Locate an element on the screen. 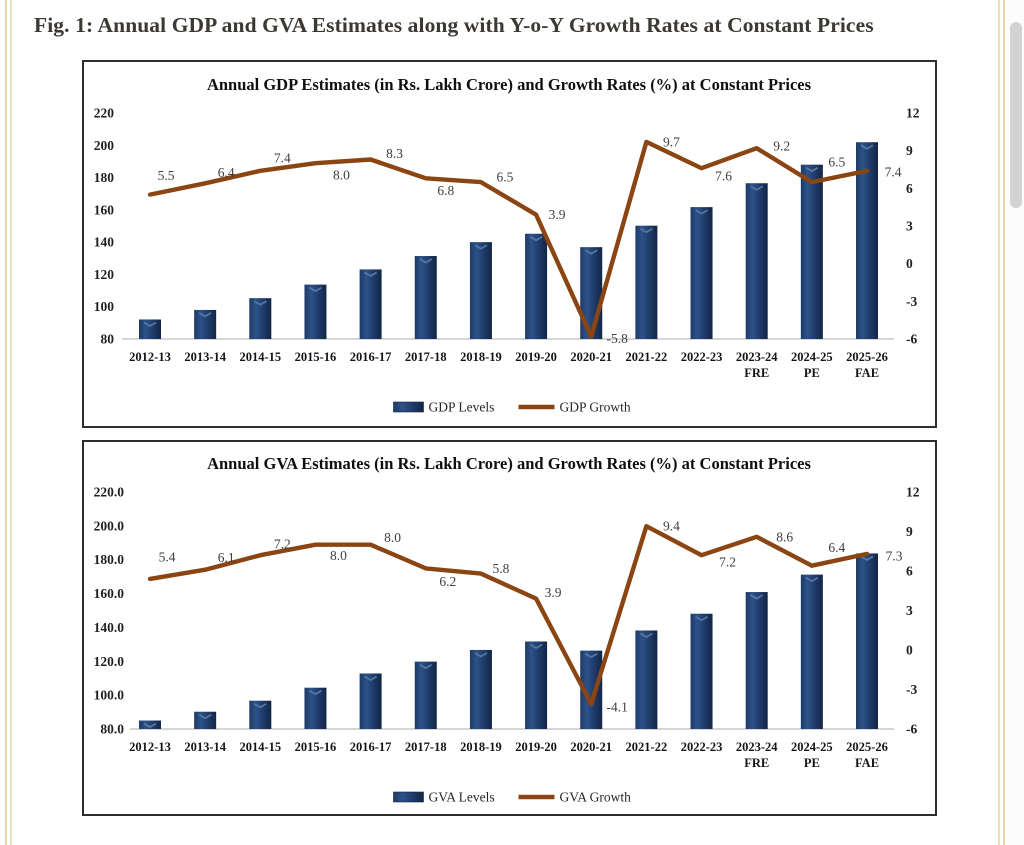 Image resolution: width=1024 pixels, height=845 pixels. left-axis-tick: 80 is located at coordinates (108, 339).